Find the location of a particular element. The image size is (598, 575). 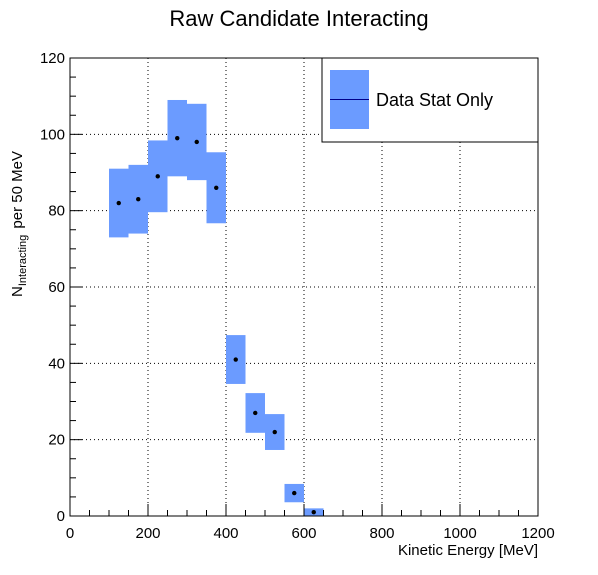

x-tick-label: 400 is located at coordinates (225, 533).